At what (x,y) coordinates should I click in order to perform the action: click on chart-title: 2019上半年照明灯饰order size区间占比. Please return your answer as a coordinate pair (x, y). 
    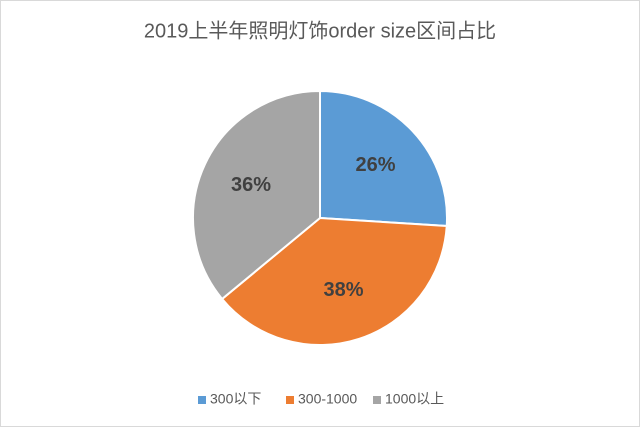
    Looking at the image, I should click on (320, 30).